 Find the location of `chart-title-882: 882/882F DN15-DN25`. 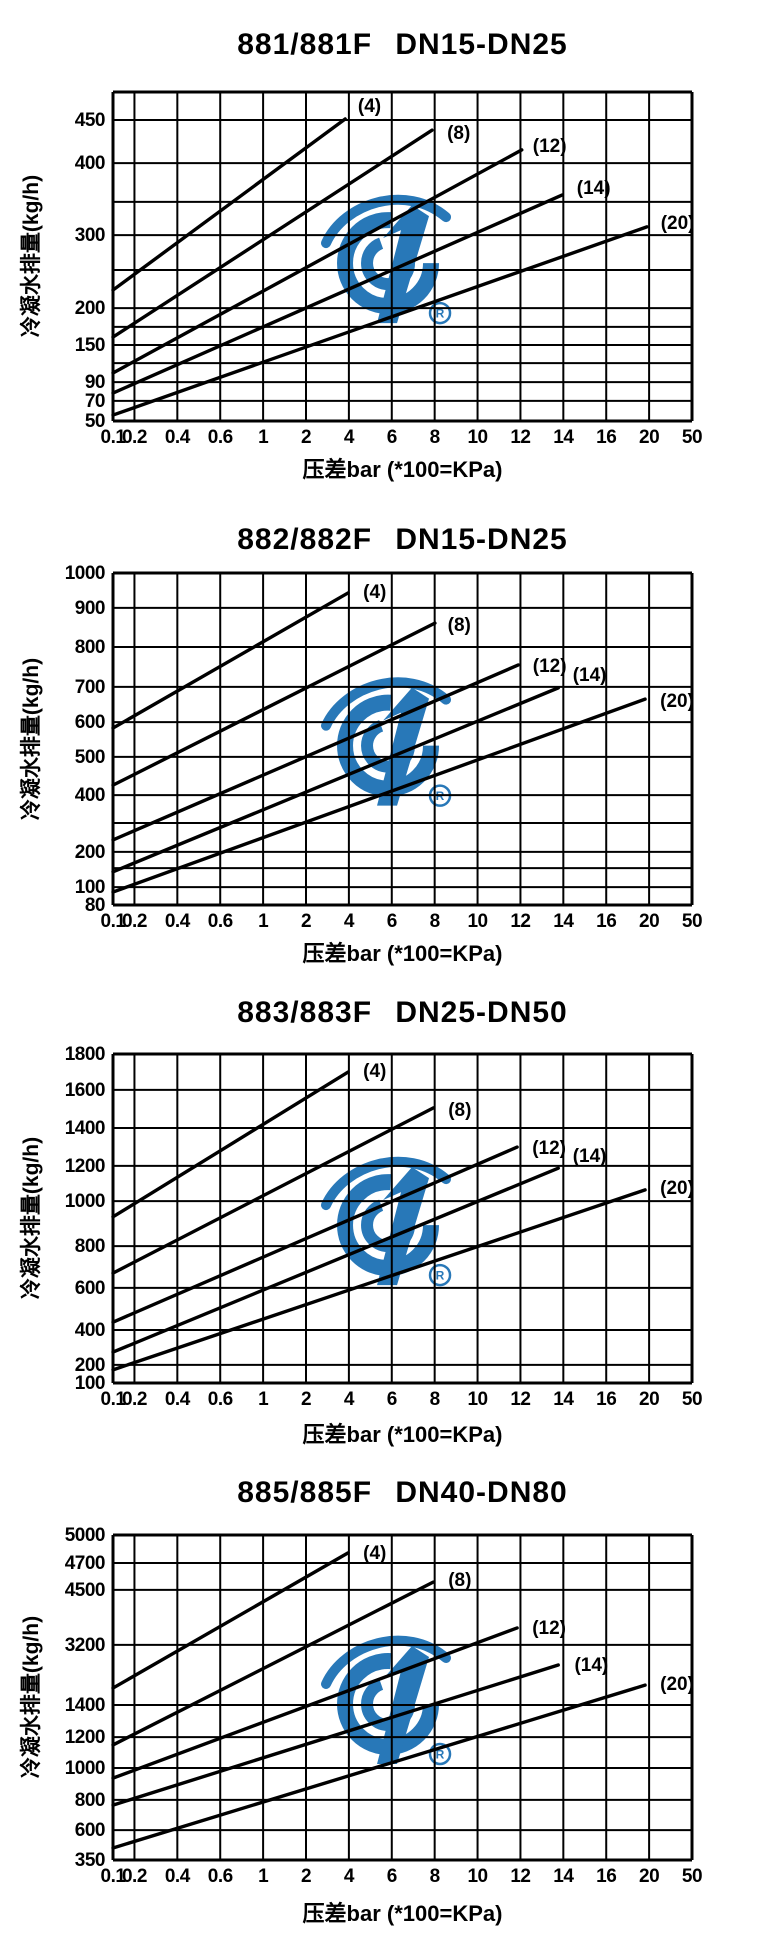

chart-title-882: 882/882F DN15-DN25 is located at coordinates (402, 539).